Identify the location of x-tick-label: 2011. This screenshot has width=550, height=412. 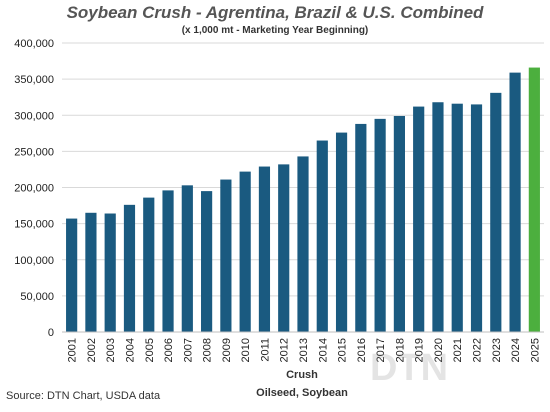
(265, 350).